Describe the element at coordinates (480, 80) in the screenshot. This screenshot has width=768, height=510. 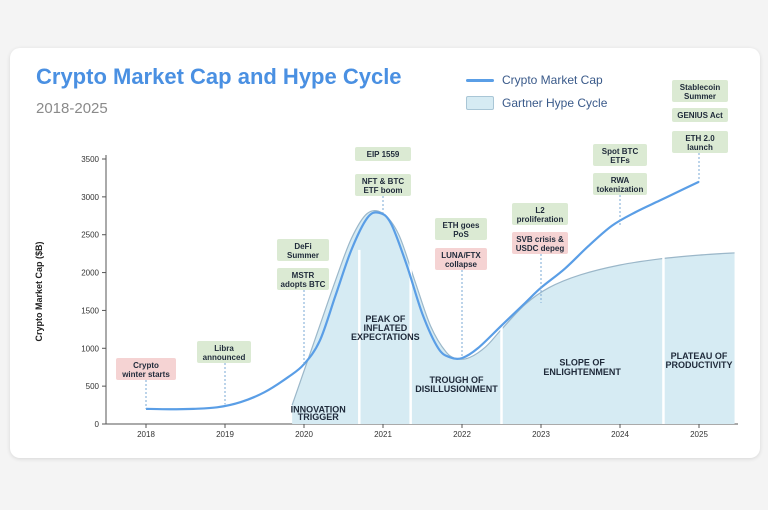
I see `legend-line-swatch` at that location.